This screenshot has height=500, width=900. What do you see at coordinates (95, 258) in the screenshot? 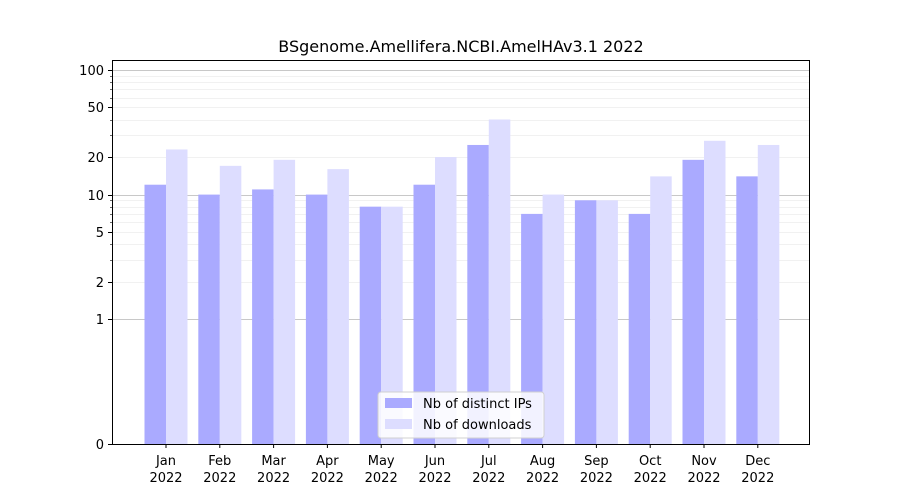
I see `y-axis: 0 1 2 5 10 20 50 100` at bounding box center [95, 258].